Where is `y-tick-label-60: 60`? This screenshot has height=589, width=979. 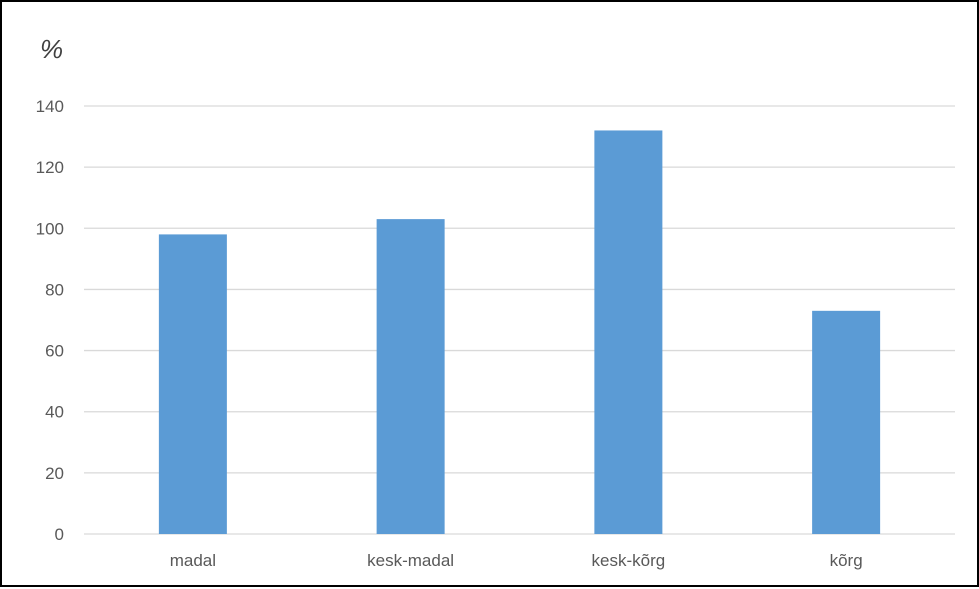 y-tick-label-60: 60 is located at coordinates (54, 351).